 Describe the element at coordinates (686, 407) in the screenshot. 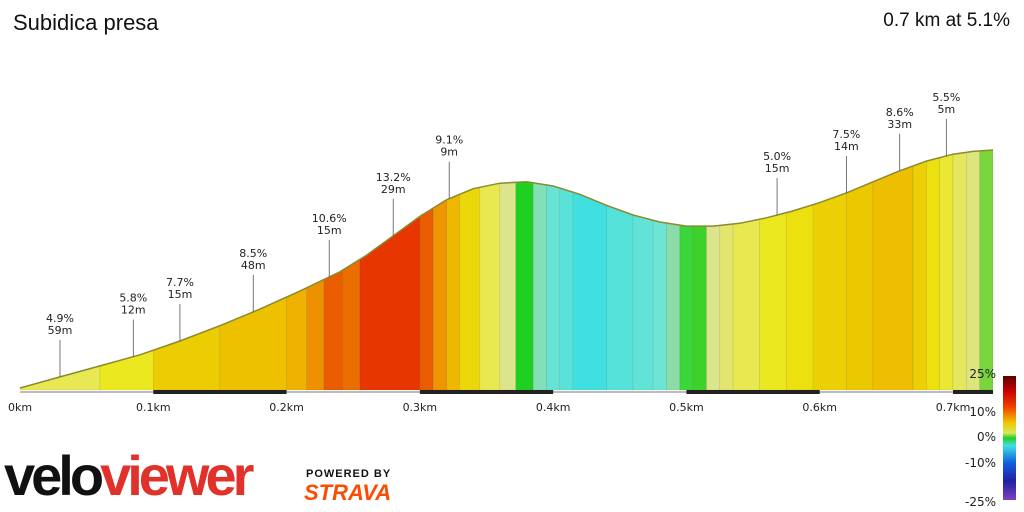

I see `x-tick-label: 0.5km` at that location.